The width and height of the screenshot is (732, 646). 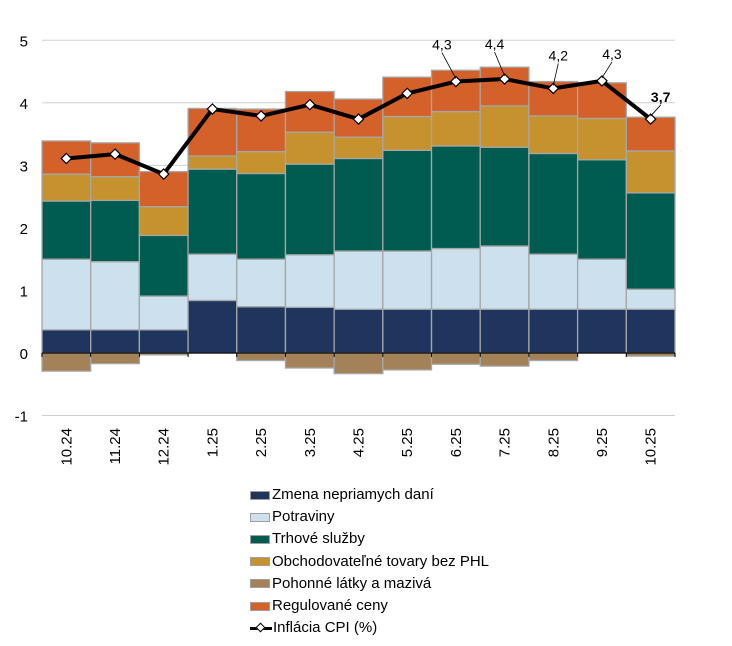 I want to click on legend-label: Zmena nepriamych daní, so click(x=353, y=494).